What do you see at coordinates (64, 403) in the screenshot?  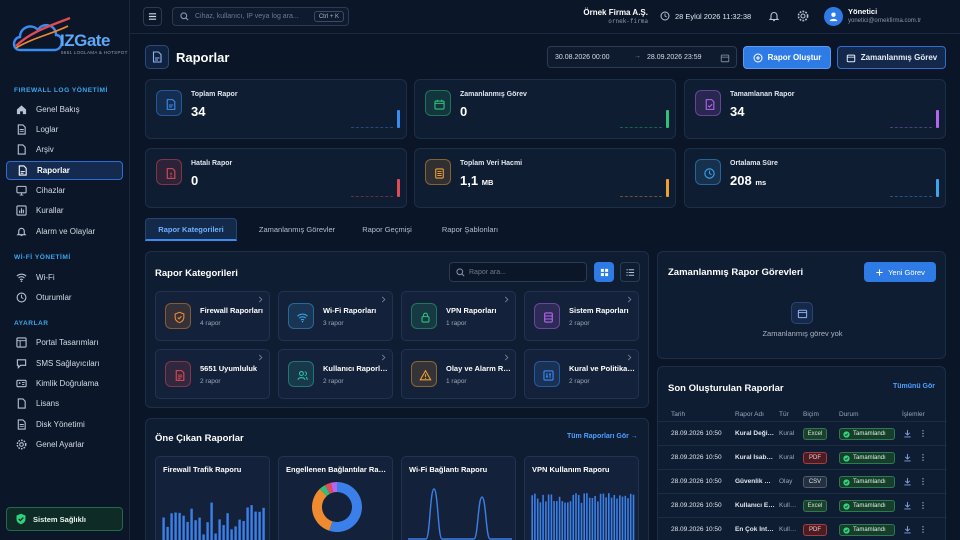 I see `sidebar-item-lisans: Lisans` at bounding box center [64, 403].